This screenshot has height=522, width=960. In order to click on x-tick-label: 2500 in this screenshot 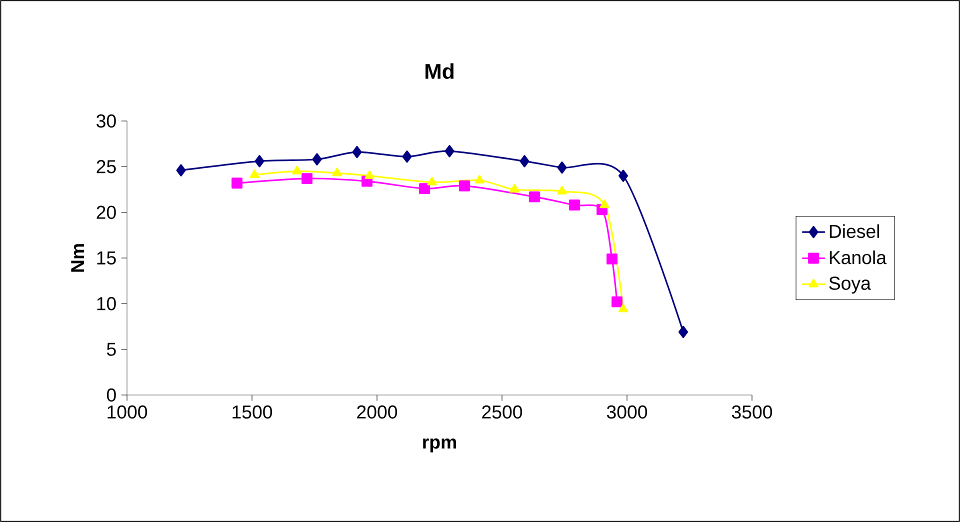, I will do `click(502, 412)`.